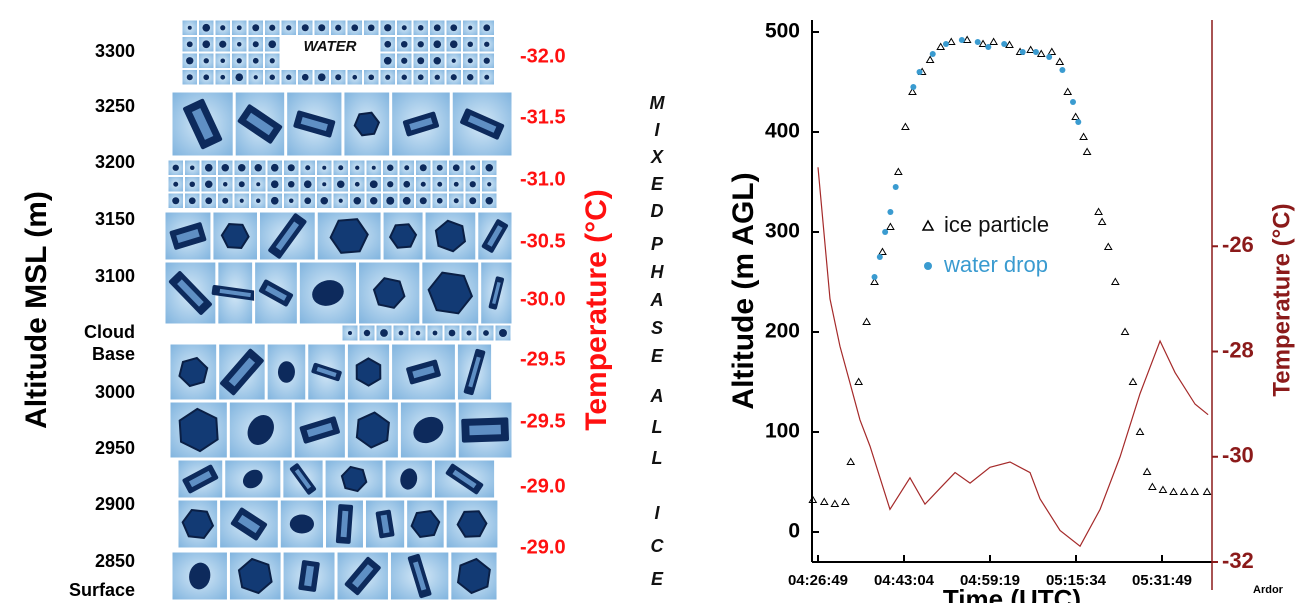  What do you see at coordinates (543, 359) in the screenshot?
I see `temperature-label: -29.5` at bounding box center [543, 359].